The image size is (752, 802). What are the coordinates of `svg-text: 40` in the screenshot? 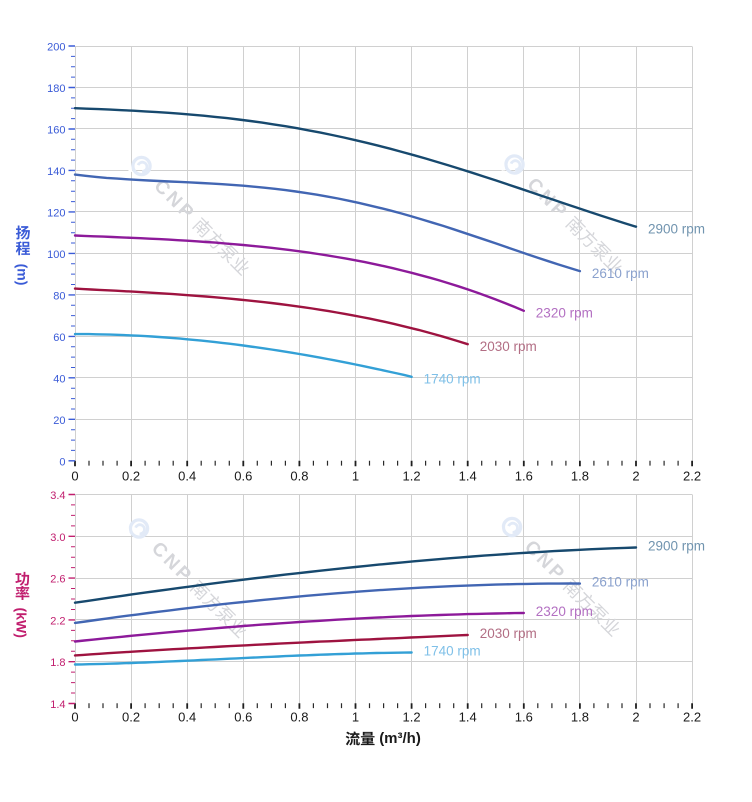 It's located at (59, 379).